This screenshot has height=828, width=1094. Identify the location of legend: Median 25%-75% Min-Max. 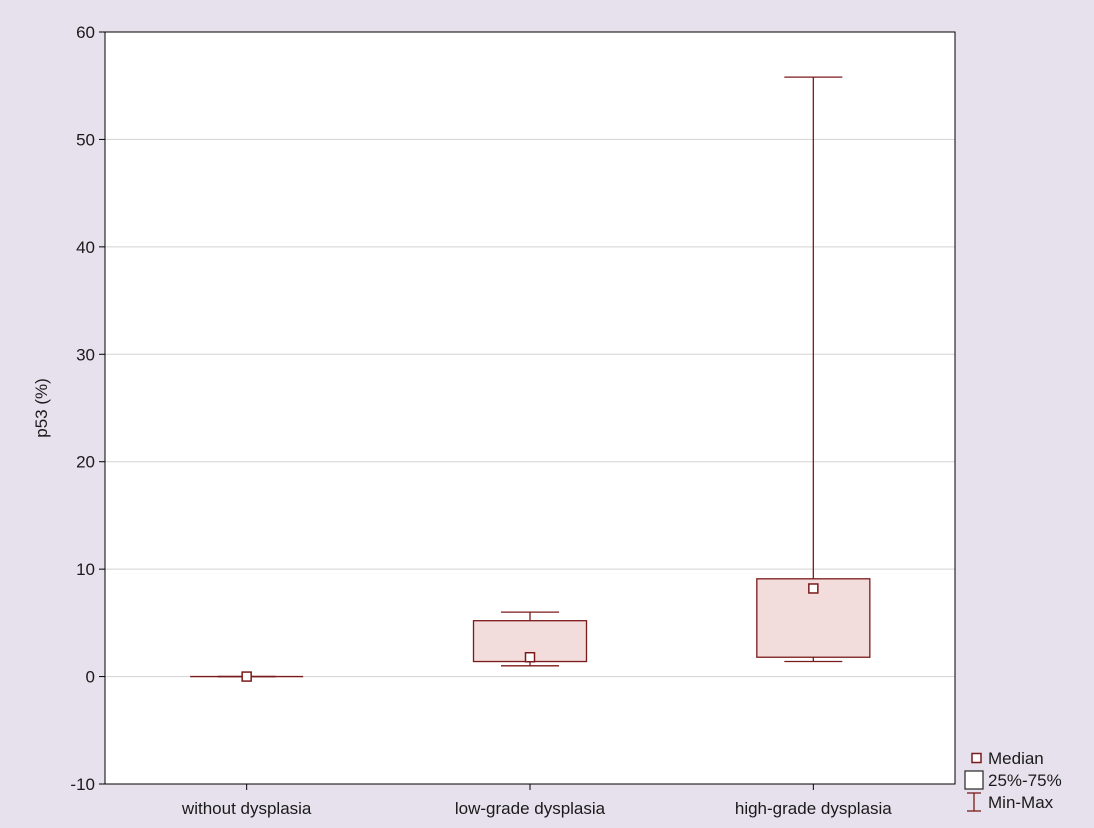
(1013, 780).